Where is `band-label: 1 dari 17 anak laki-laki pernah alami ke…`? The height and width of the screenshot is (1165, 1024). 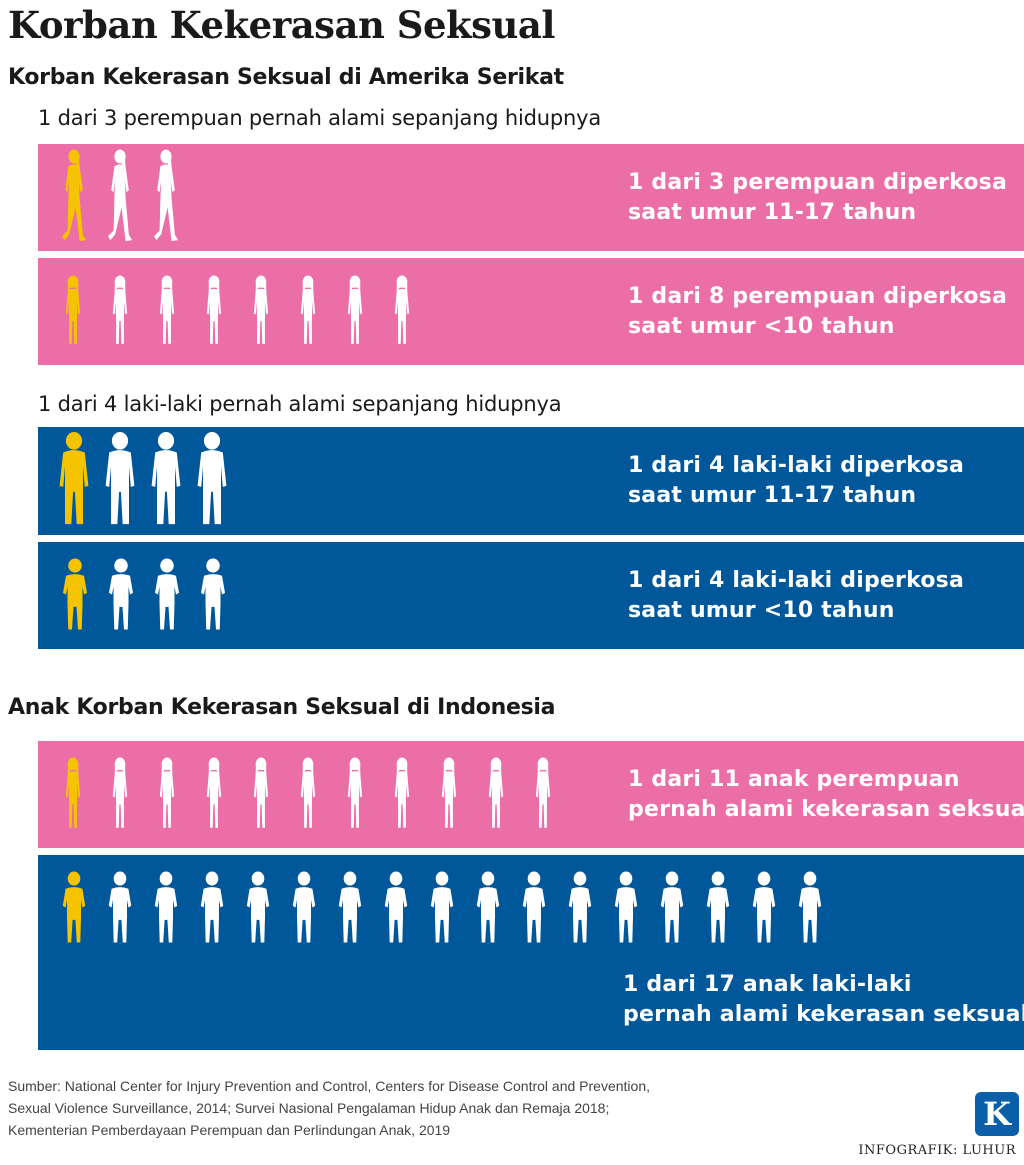
band-label: 1 dari 17 anak laki-laki pernah alami ke… is located at coordinates (823, 1000).